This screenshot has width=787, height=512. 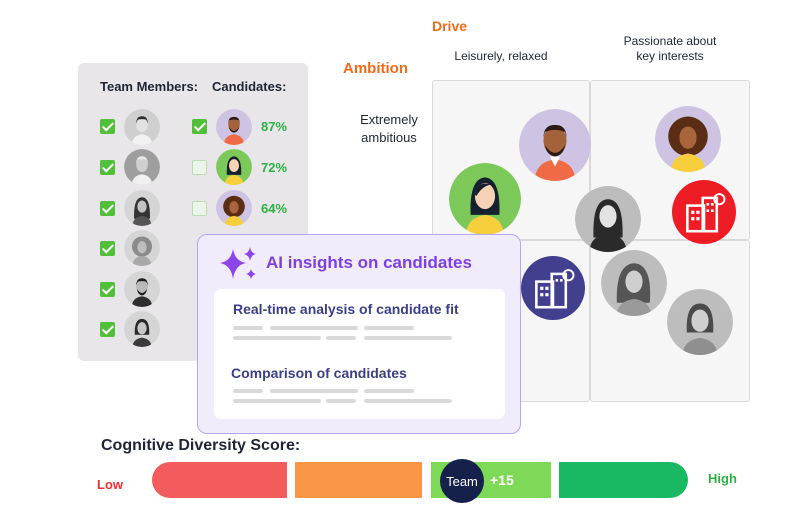 What do you see at coordinates (346, 309) in the screenshot?
I see `ai-insight-item: Real-time analysis of candidate fit` at bounding box center [346, 309].